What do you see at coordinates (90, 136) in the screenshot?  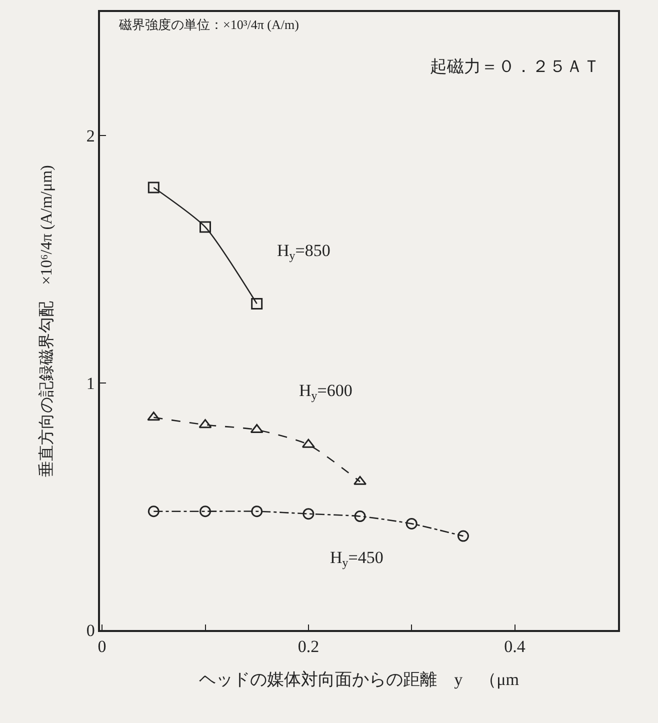 I see `y-tick-label: 2` at bounding box center [90, 136].